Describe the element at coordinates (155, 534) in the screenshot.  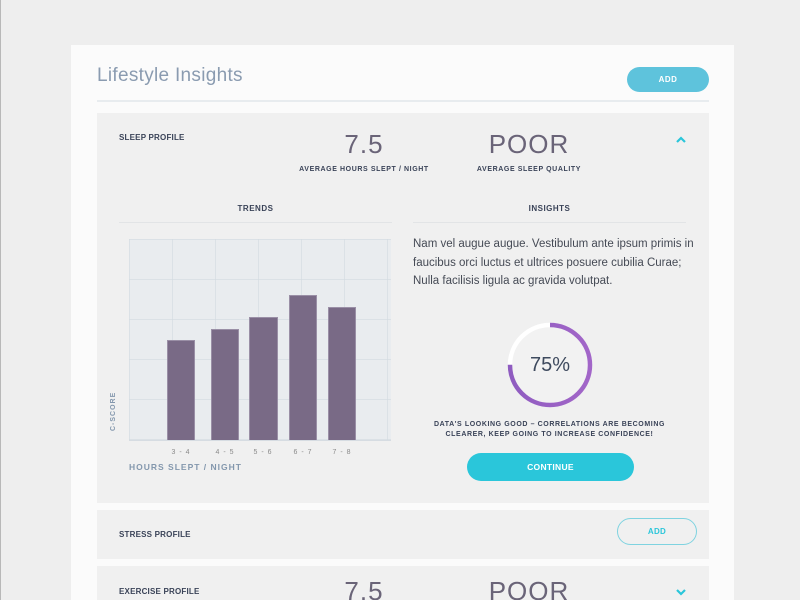
I see `stress-profile-label: STRESS PROFILE` at that location.